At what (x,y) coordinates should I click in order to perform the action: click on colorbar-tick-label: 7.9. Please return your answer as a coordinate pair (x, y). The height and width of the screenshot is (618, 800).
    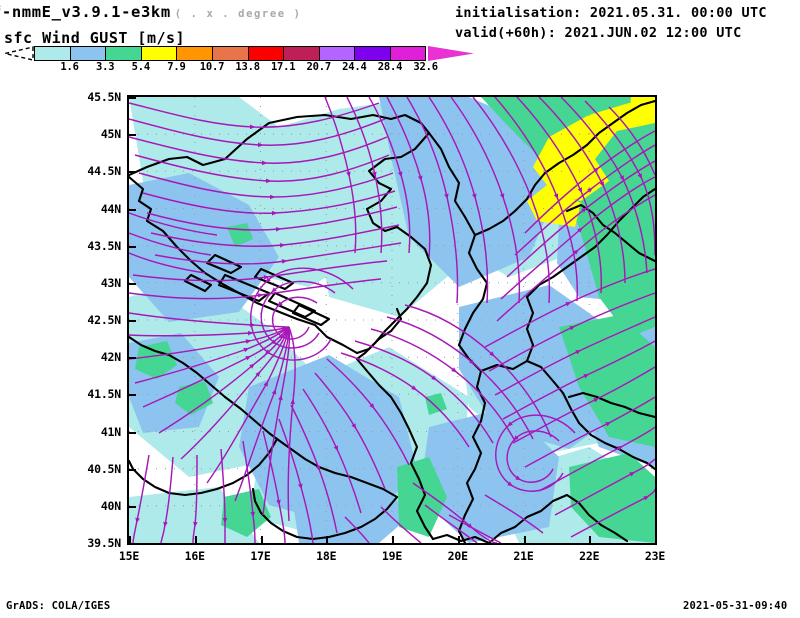
    Looking at the image, I should click on (176, 67).